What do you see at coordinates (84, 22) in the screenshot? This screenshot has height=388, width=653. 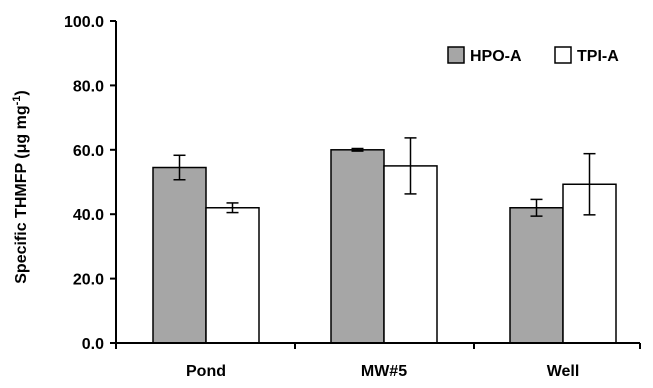 I see `y-tick-label: 100.0` at bounding box center [84, 22].